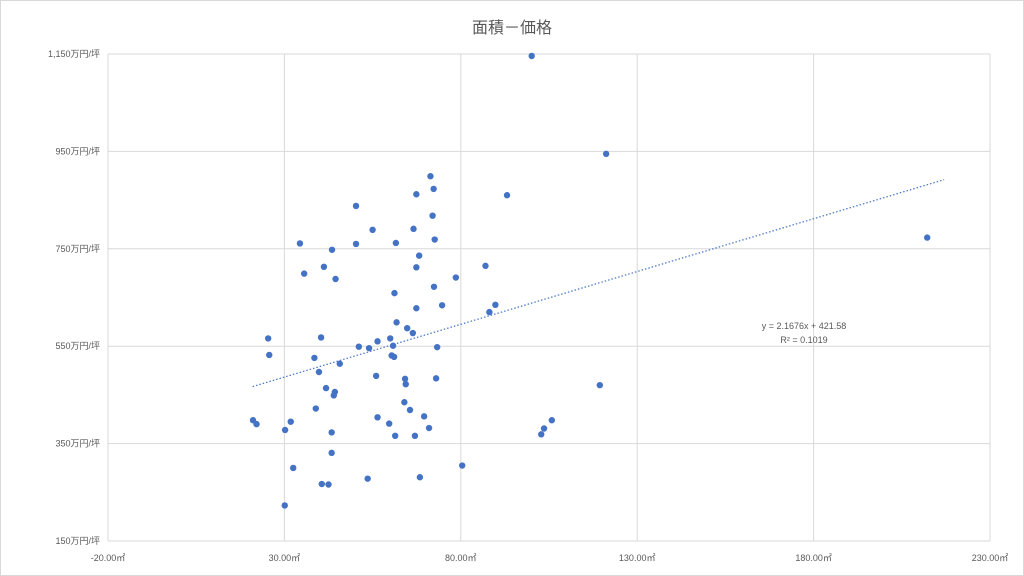 The width and height of the screenshot is (1024, 576). What do you see at coordinates (637, 558) in the screenshot?
I see `x-tick-label: 130.00㎡` at bounding box center [637, 558].